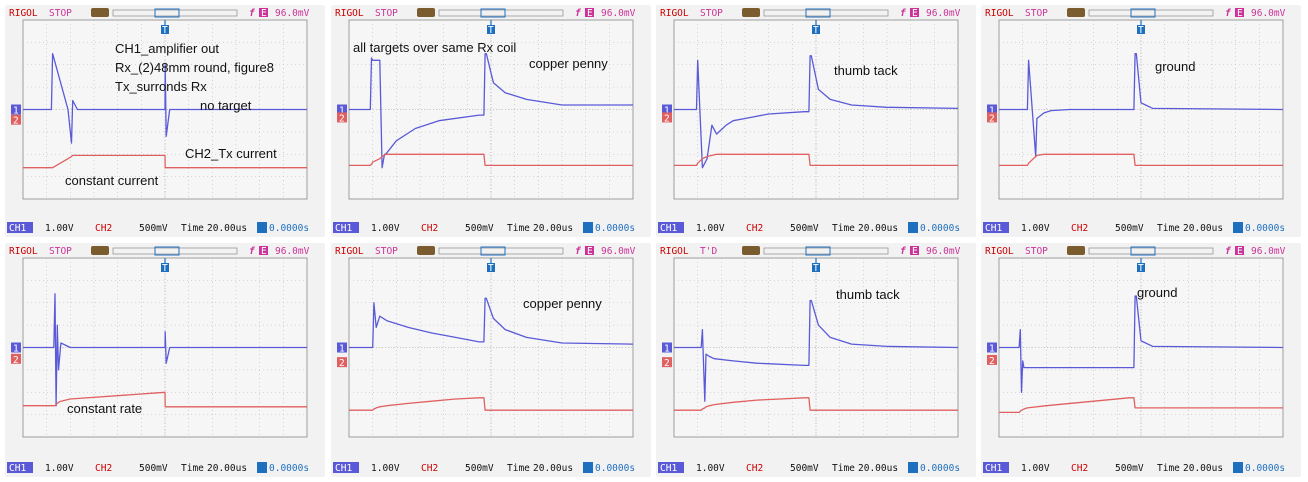  What do you see at coordinates (104, 408) in the screenshot?
I see `annotation-text: constant rate` at bounding box center [104, 408].